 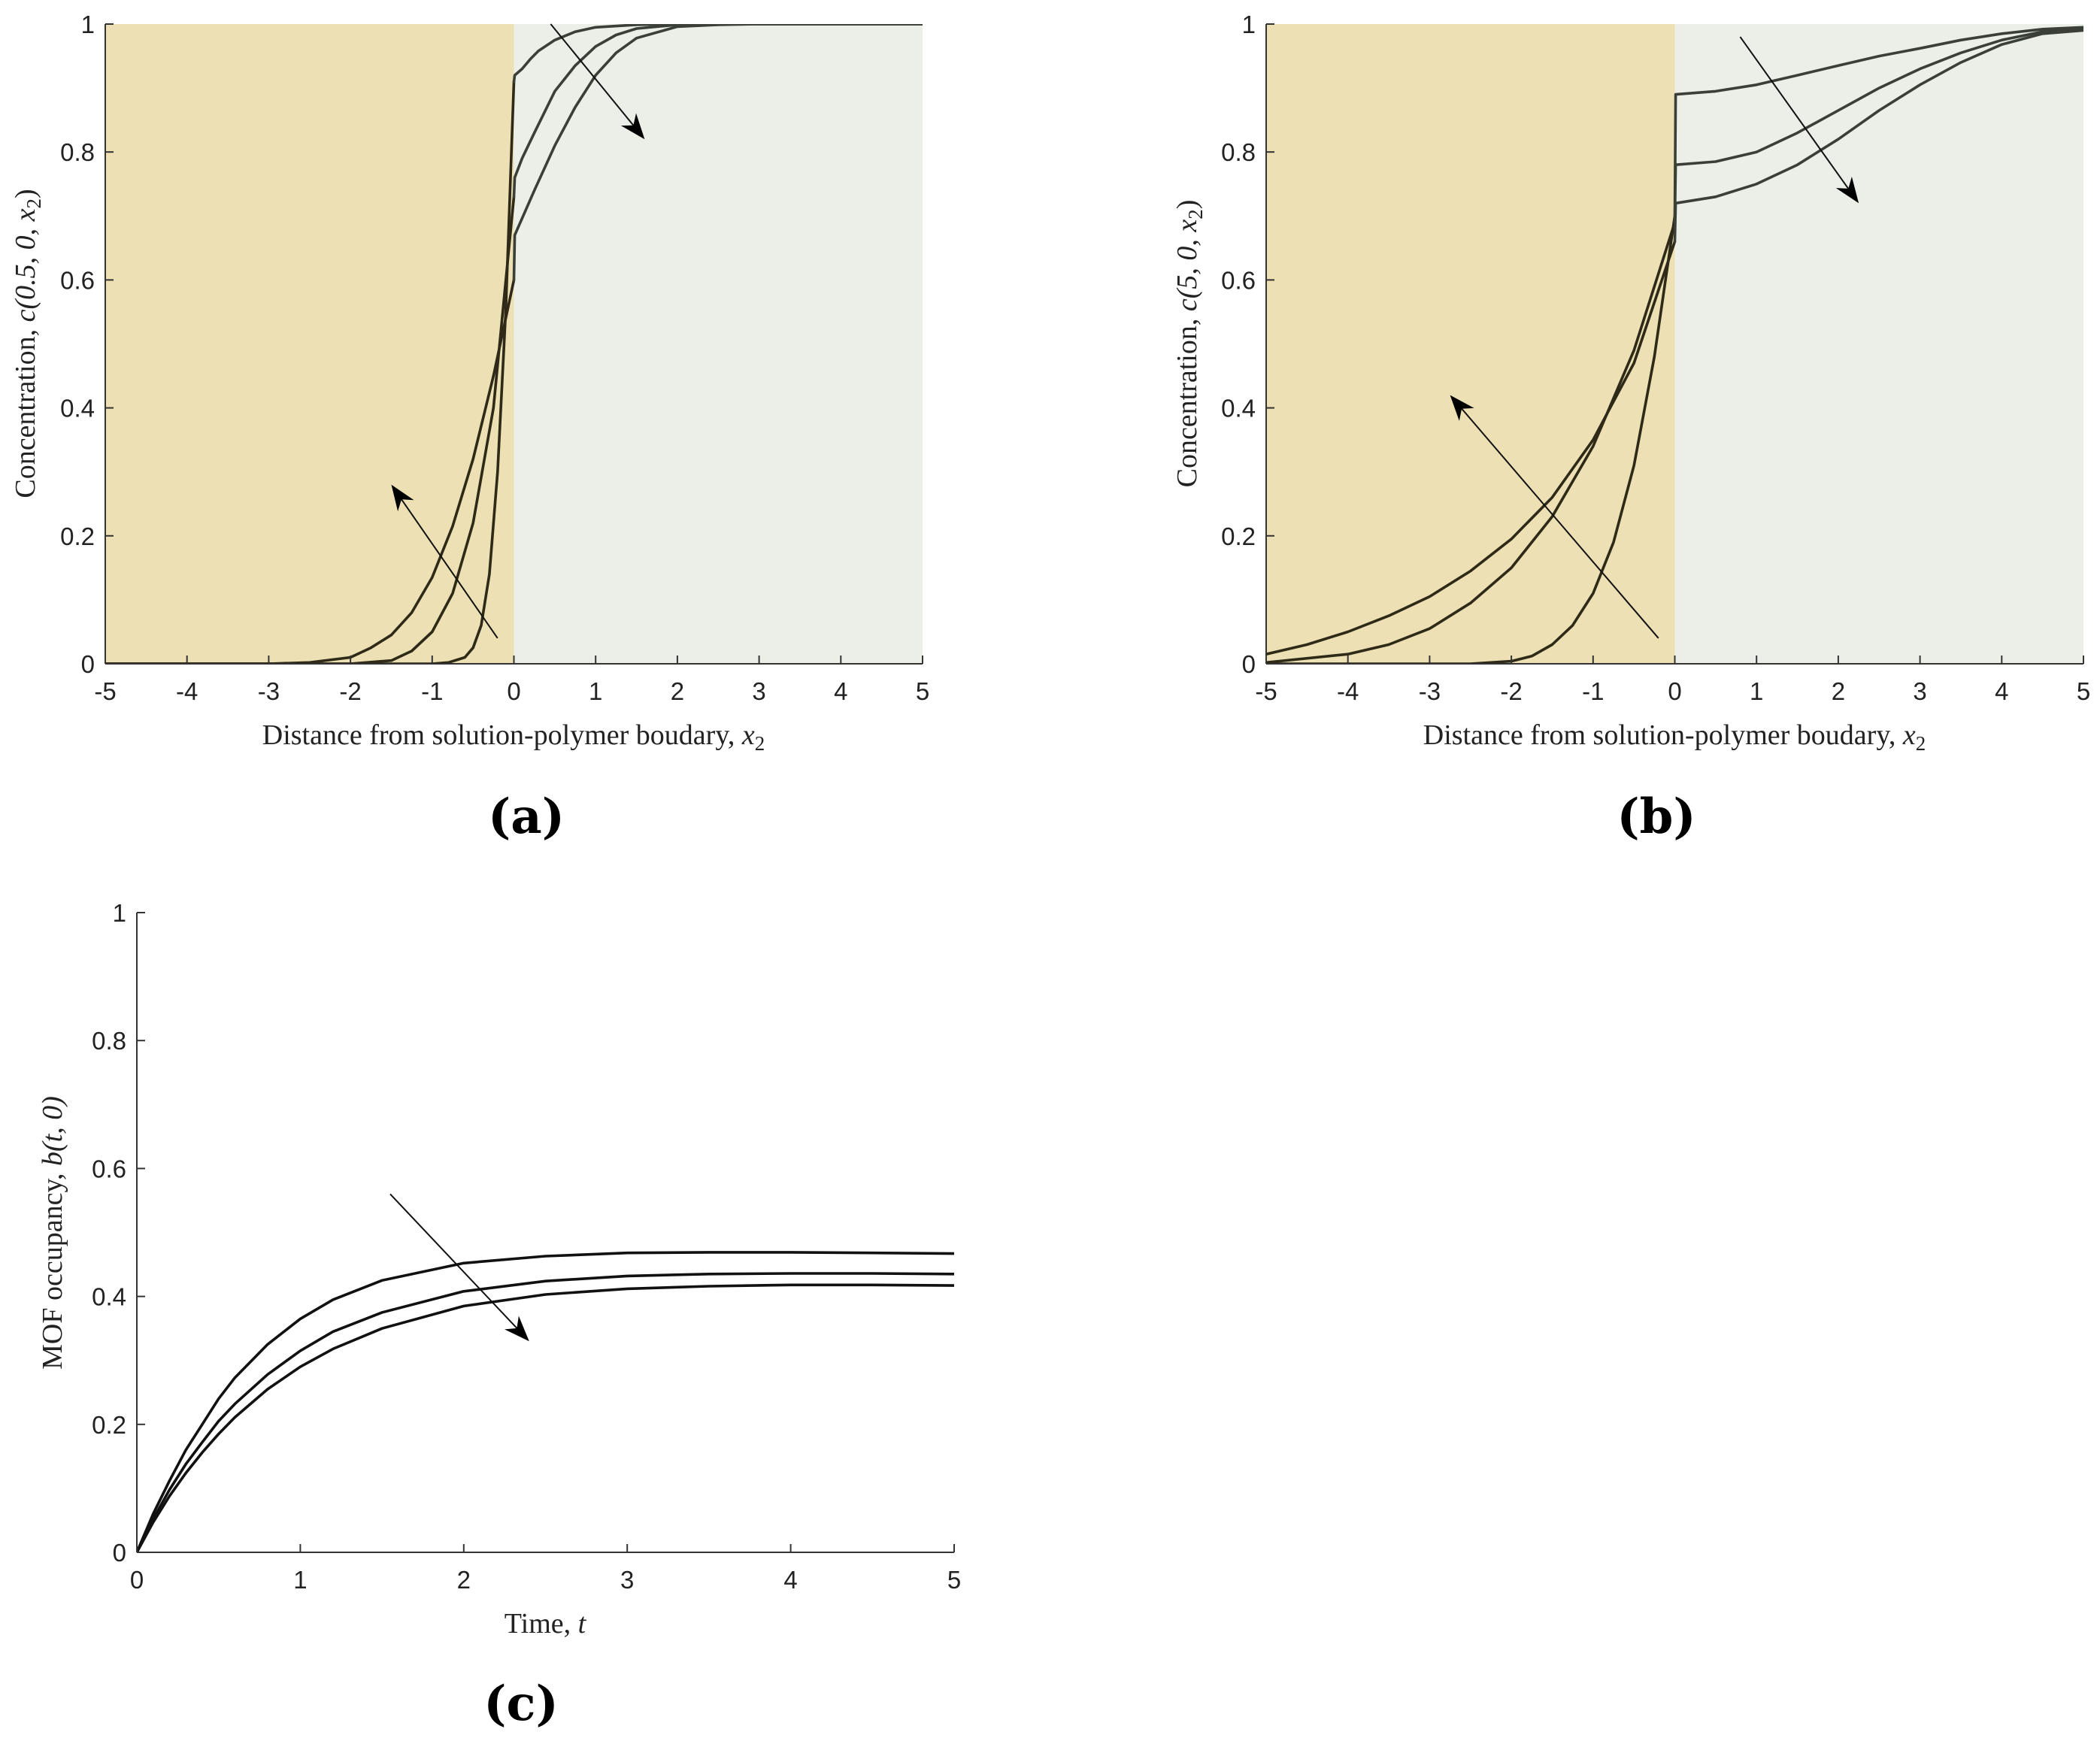 I want to click on y-tick-label-b: 1, so click(x=1249, y=24).